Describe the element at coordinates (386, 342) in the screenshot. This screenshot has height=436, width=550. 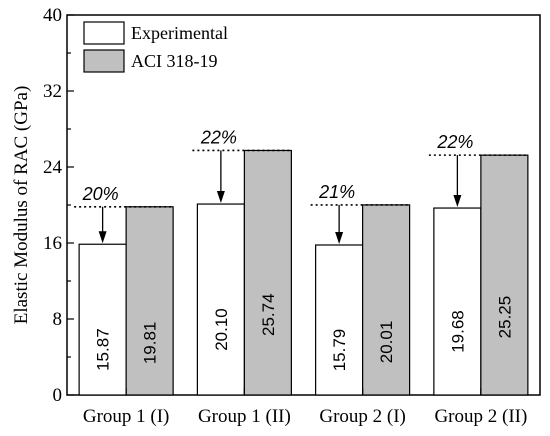
I see `value-label-aci: 20.01` at that location.